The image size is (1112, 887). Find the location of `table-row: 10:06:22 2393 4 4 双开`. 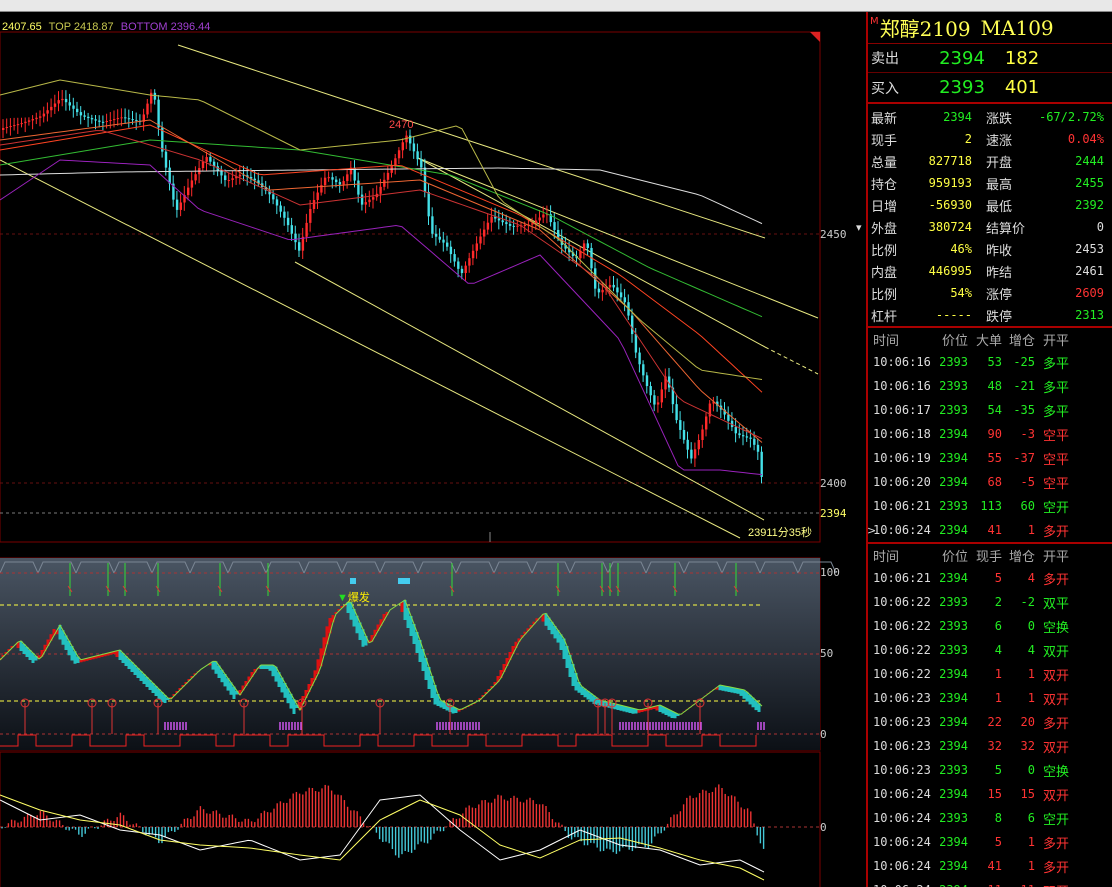

table-row: 10:06:22 2393 4 4 双开 is located at coordinates (990, 650).